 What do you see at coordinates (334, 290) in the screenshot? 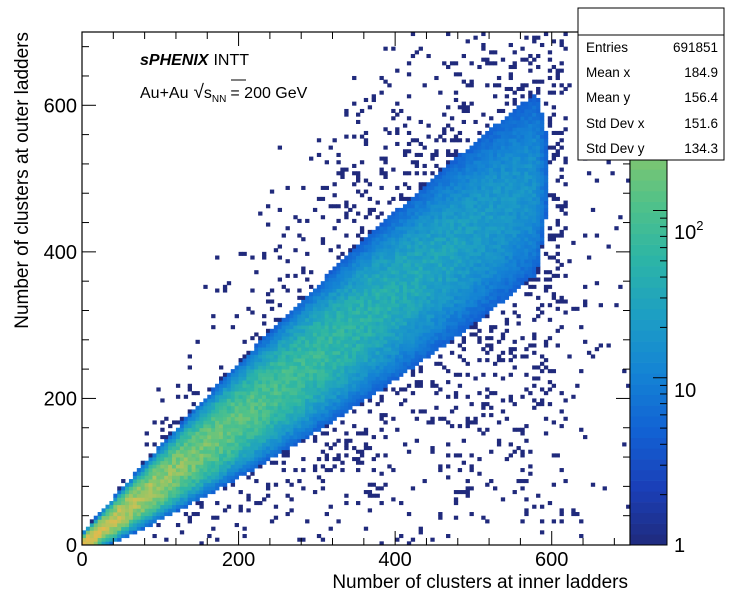
I see `heatmap-cell-1921` at bounding box center [334, 290].